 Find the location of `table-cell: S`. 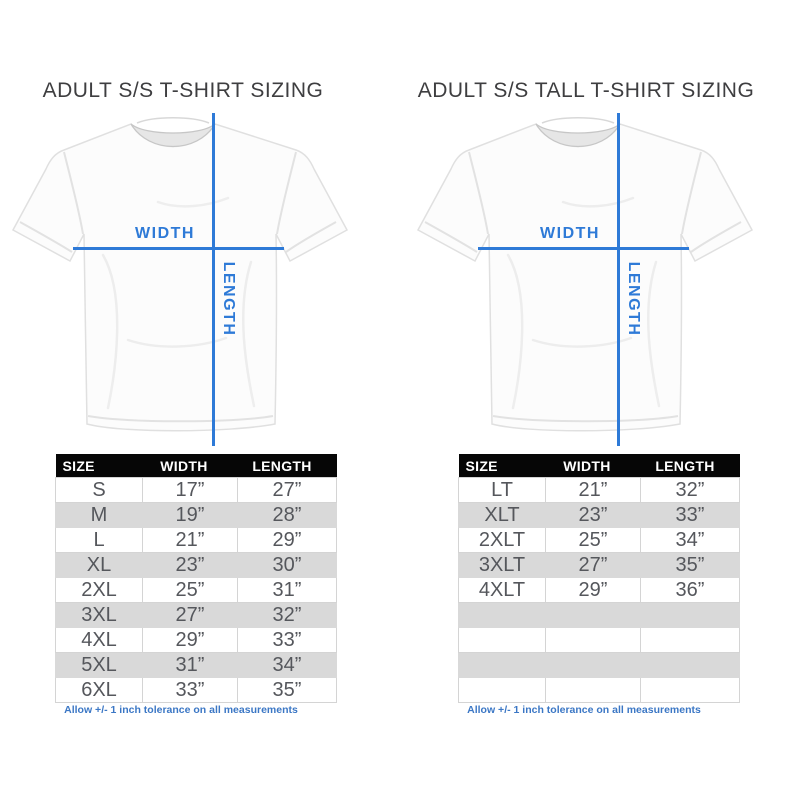

table-cell: S is located at coordinates (99, 490).